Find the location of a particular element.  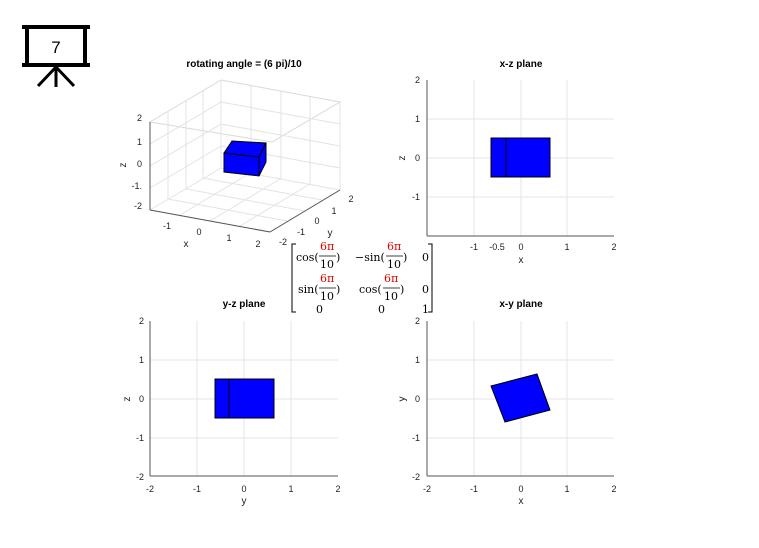

panel-3d-view: rotating angle = (6 pi)/10 is located at coordinates (236, 154).